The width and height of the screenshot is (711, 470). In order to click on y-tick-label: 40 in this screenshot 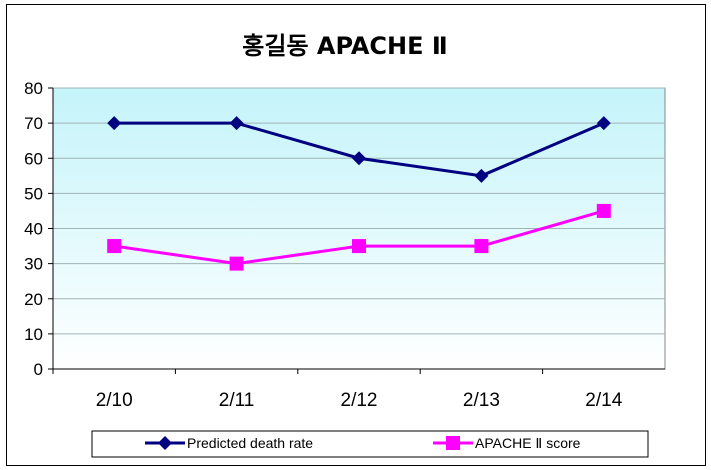, I will do `click(33, 229)`.